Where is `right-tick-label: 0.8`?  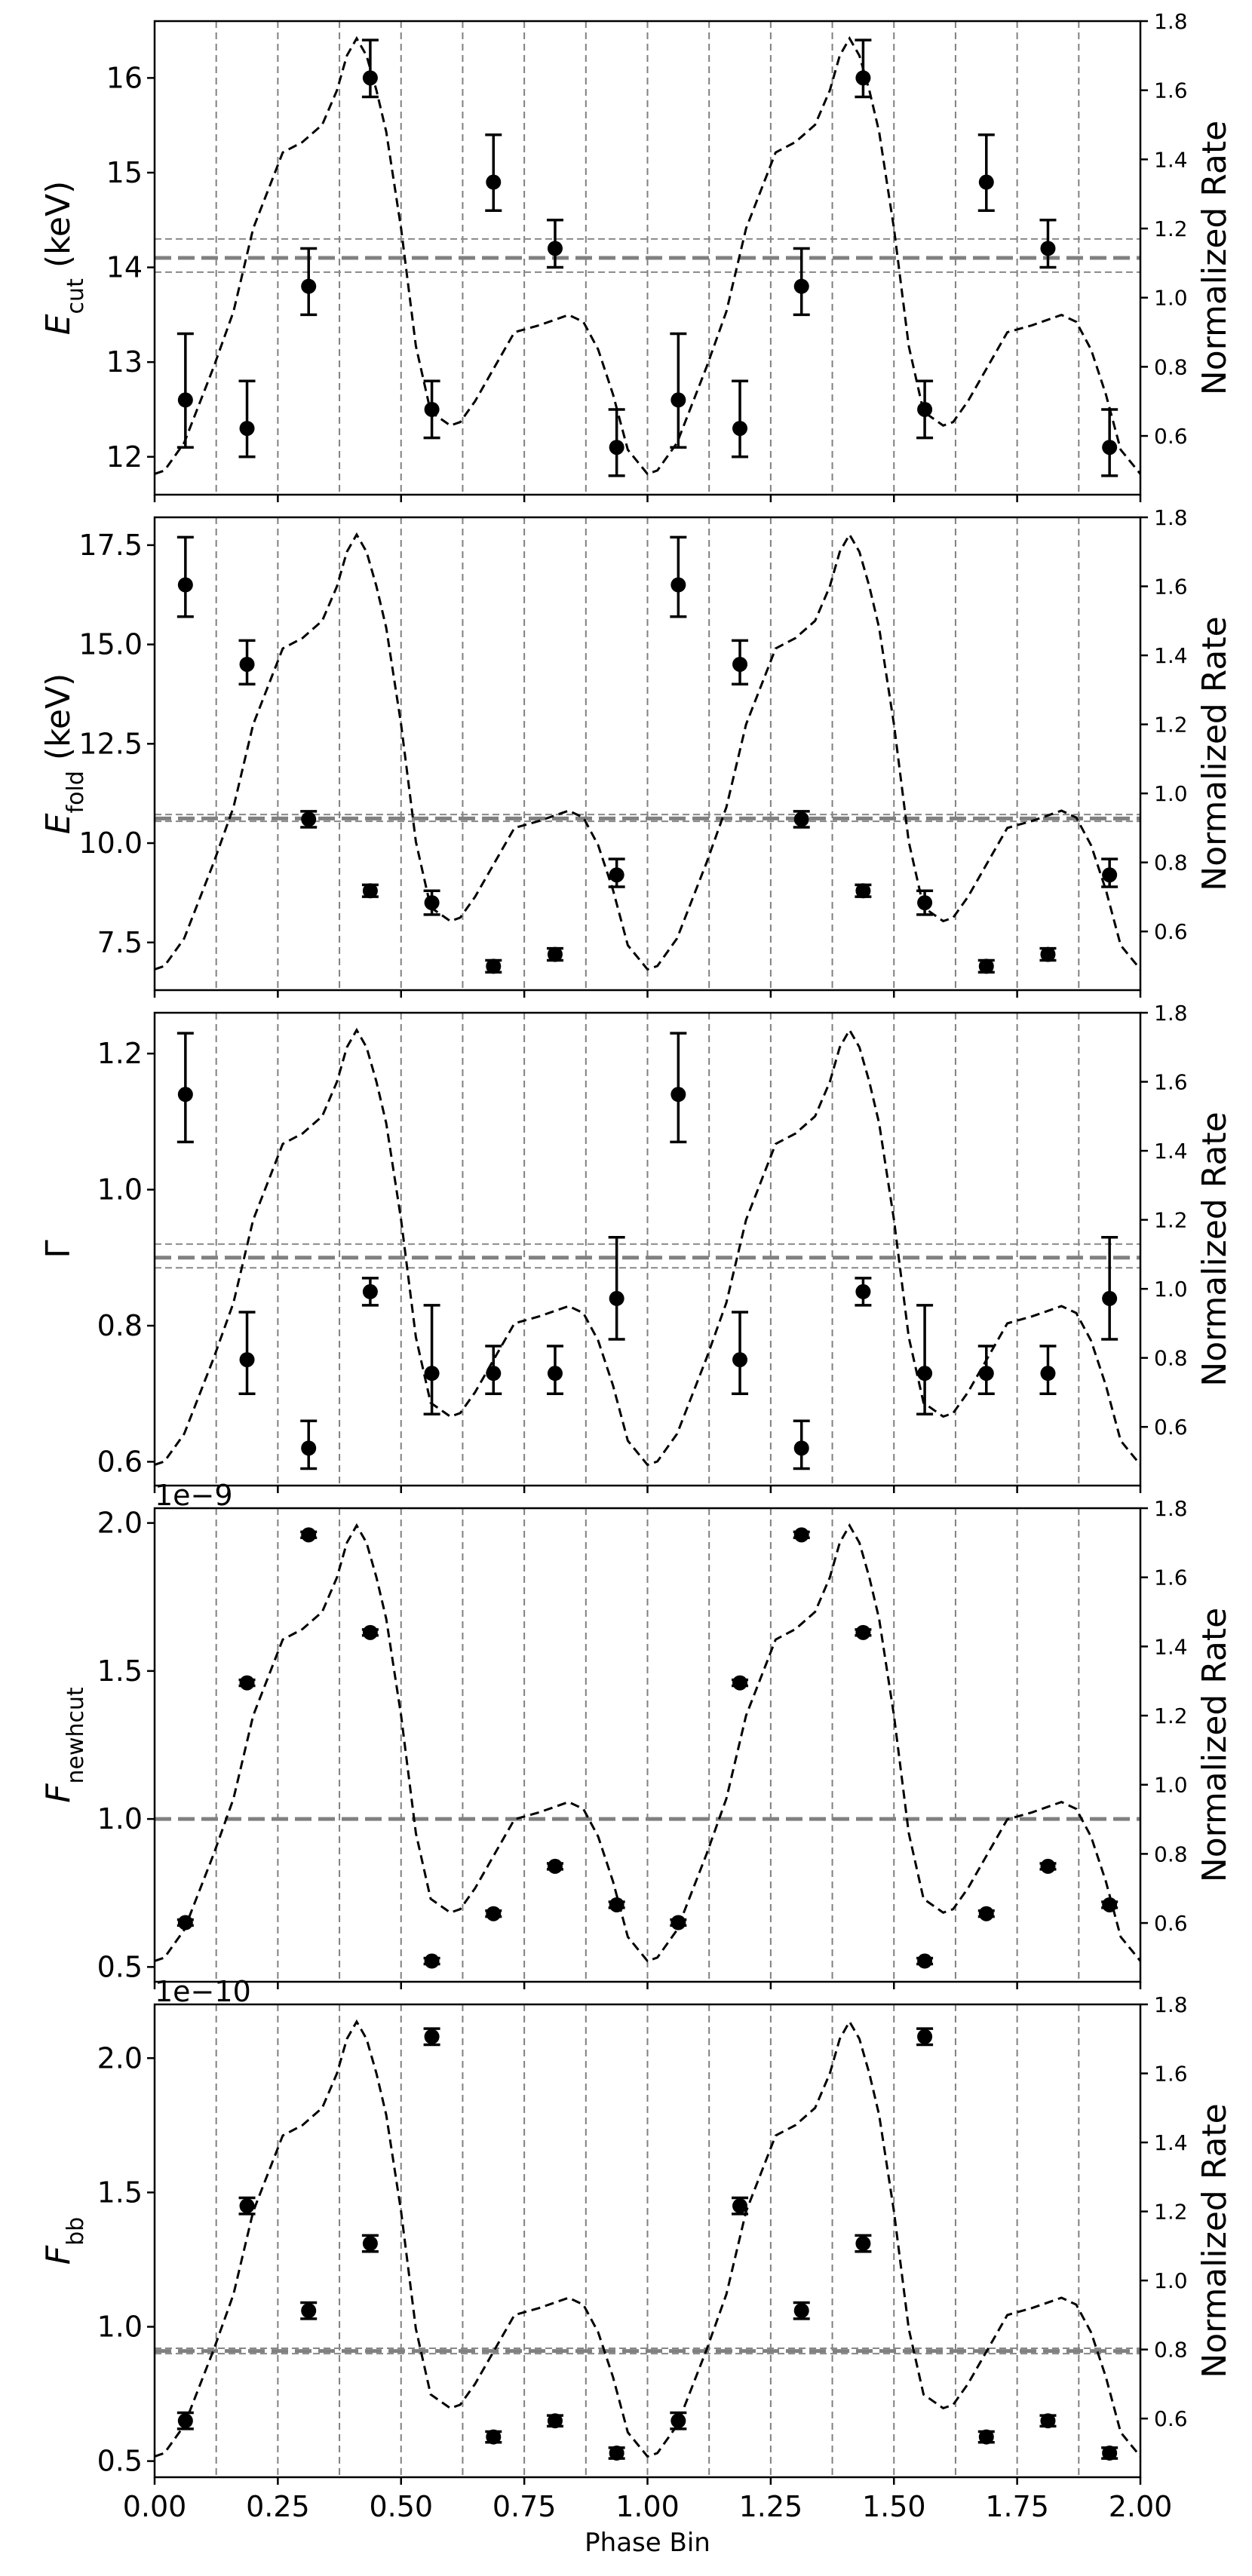 right-tick-label: 0.8 is located at coordinates (1171, 863).